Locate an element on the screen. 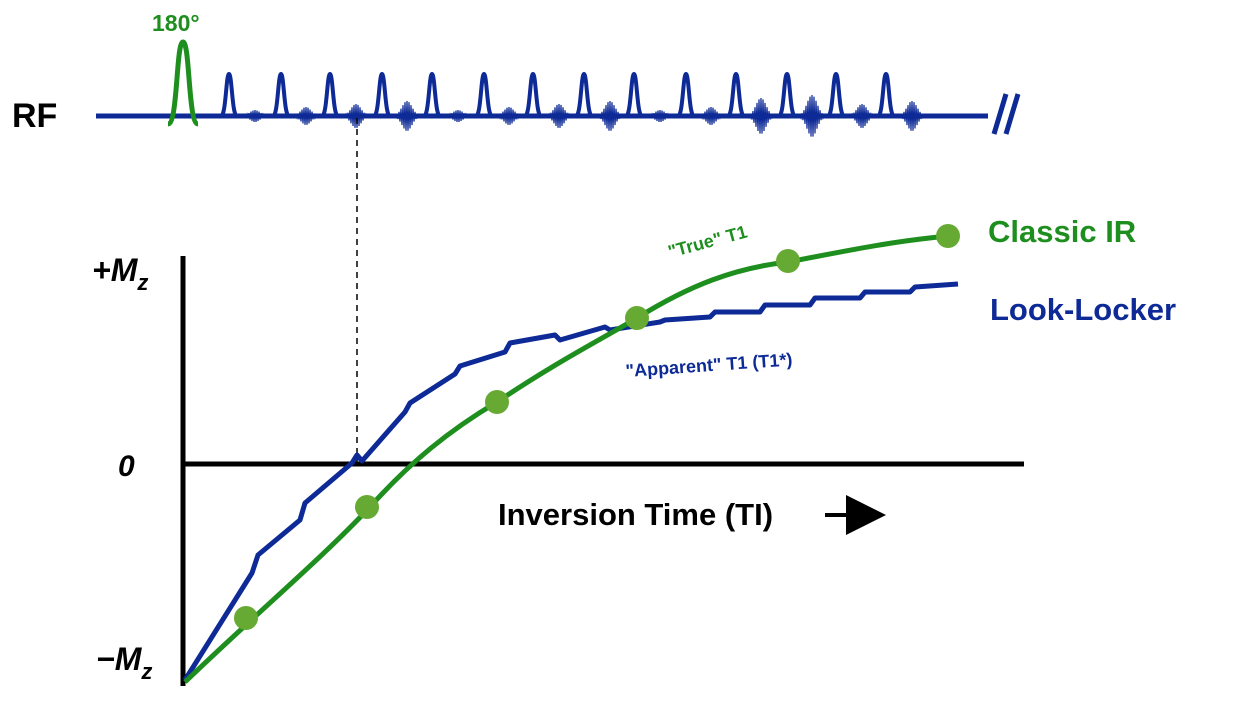 This screenshot has width=1241, height=707. look-locker-label: Look-Locker is located at coordinates (1083, 309).